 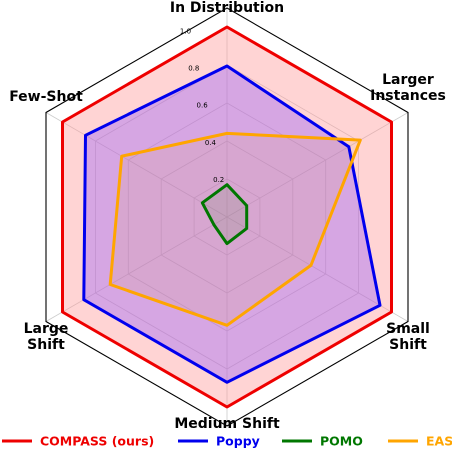 What do you see at coordinates (227, 8) in the screenshot?
I see `axis-label-1: In Distribution` at bounding box center [227, 8].